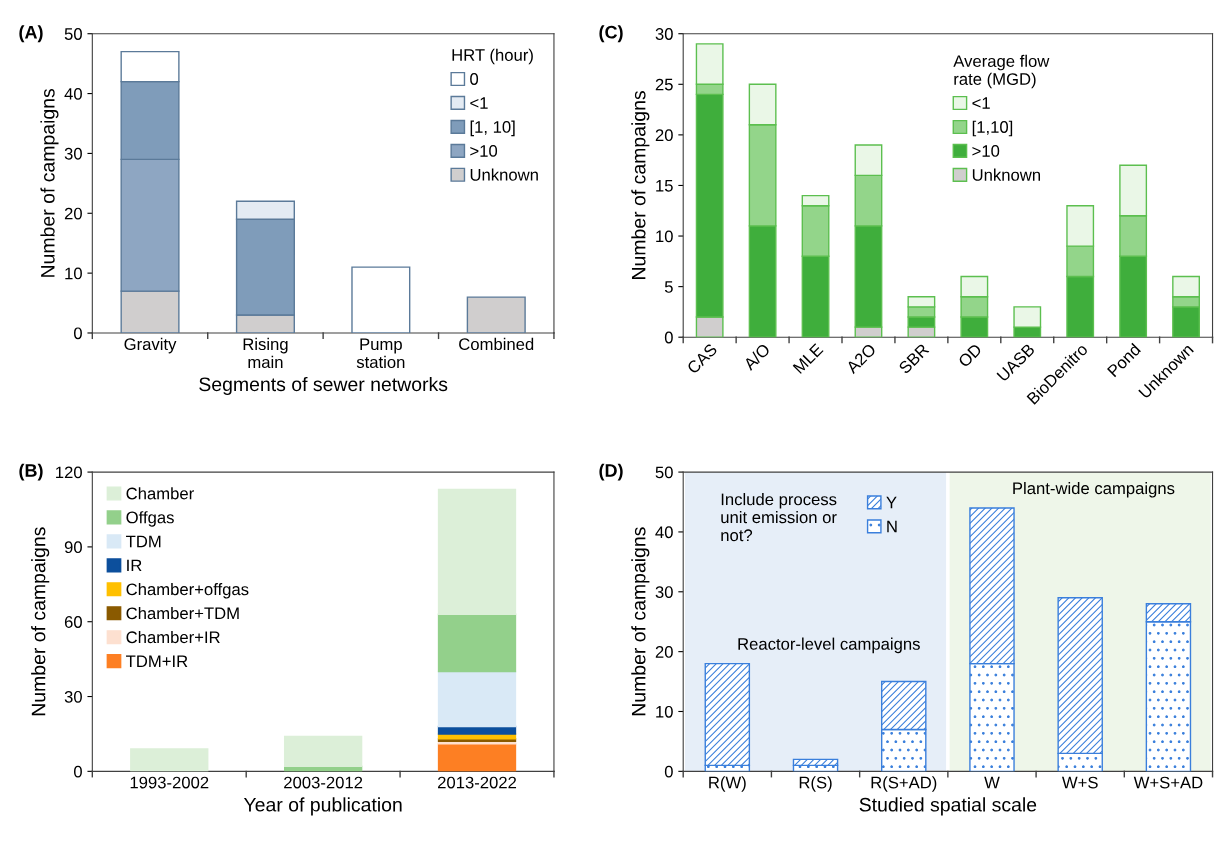  I want to click on chart-title: (C), so click(611, 34).